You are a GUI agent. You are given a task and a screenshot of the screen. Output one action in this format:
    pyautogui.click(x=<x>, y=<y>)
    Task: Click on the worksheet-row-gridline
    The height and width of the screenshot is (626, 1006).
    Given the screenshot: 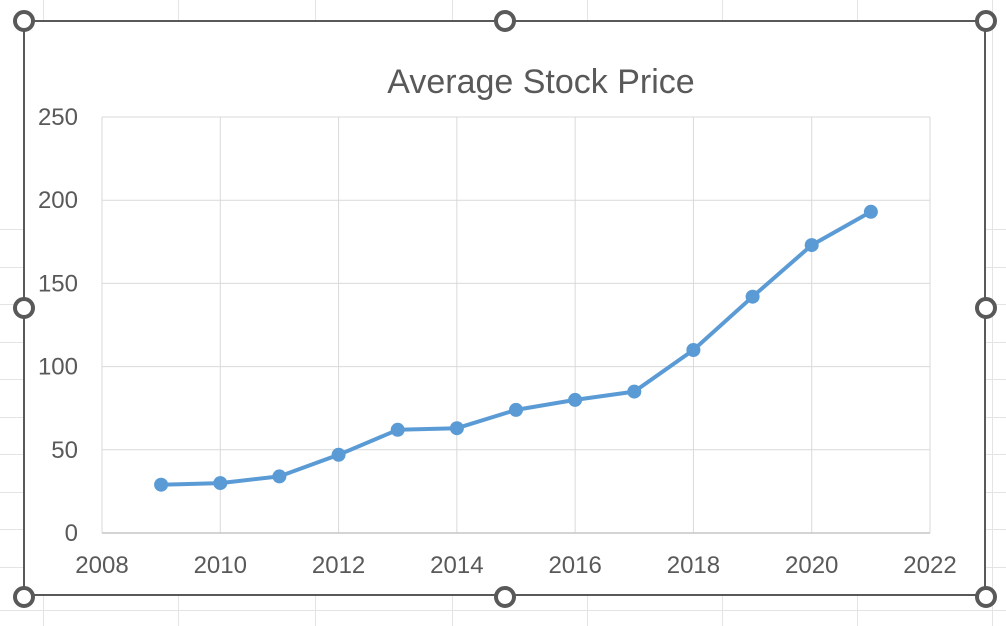 What is the action you would take?
    pyautogui.click(x=503, y=610)
    